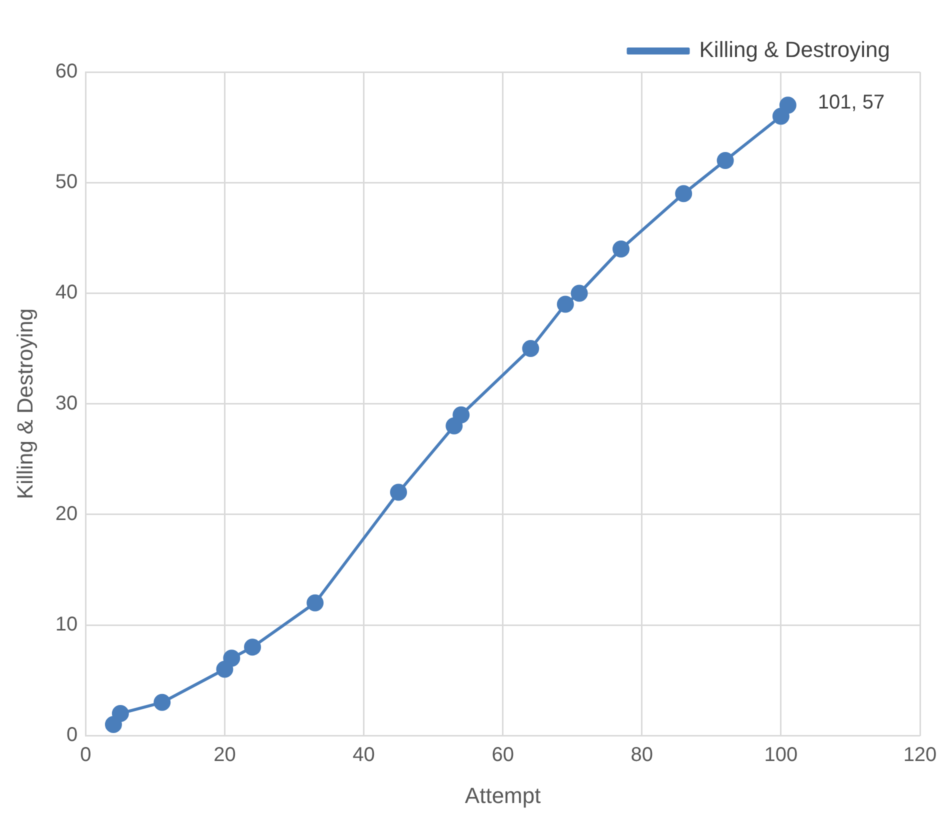 The image size is (945, 828). What do you see at coordinates (781, 755) in the screenshot?
I see `x-tick-label: 100` at bounding box center [781, 755].